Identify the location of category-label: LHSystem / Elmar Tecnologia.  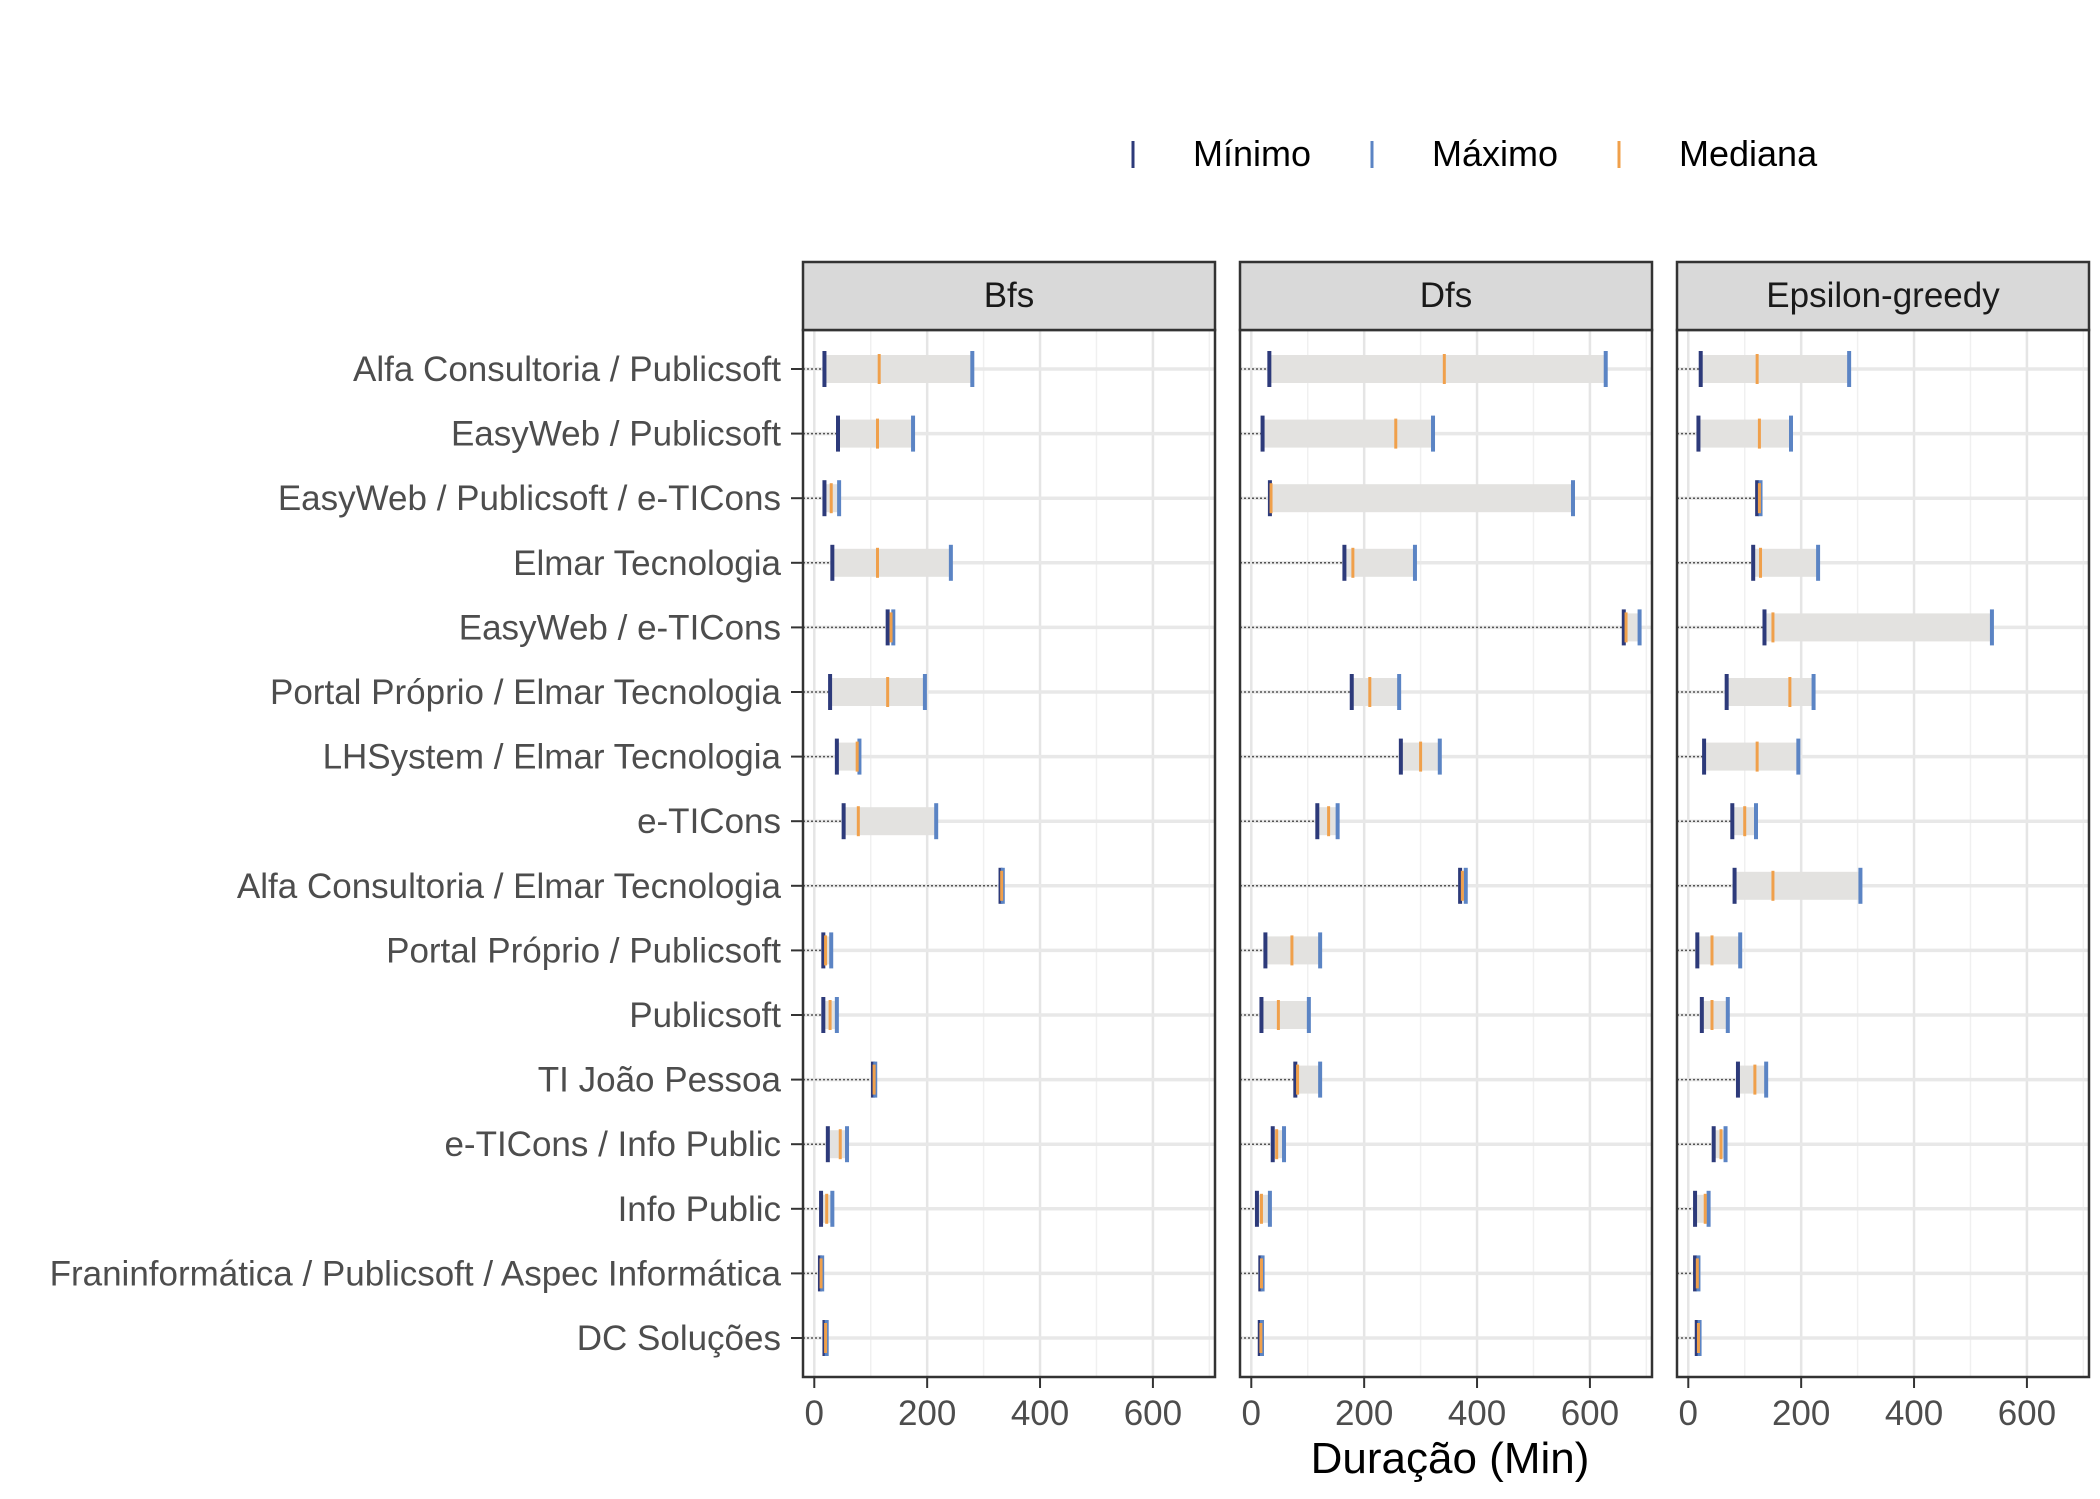
(552, 757).